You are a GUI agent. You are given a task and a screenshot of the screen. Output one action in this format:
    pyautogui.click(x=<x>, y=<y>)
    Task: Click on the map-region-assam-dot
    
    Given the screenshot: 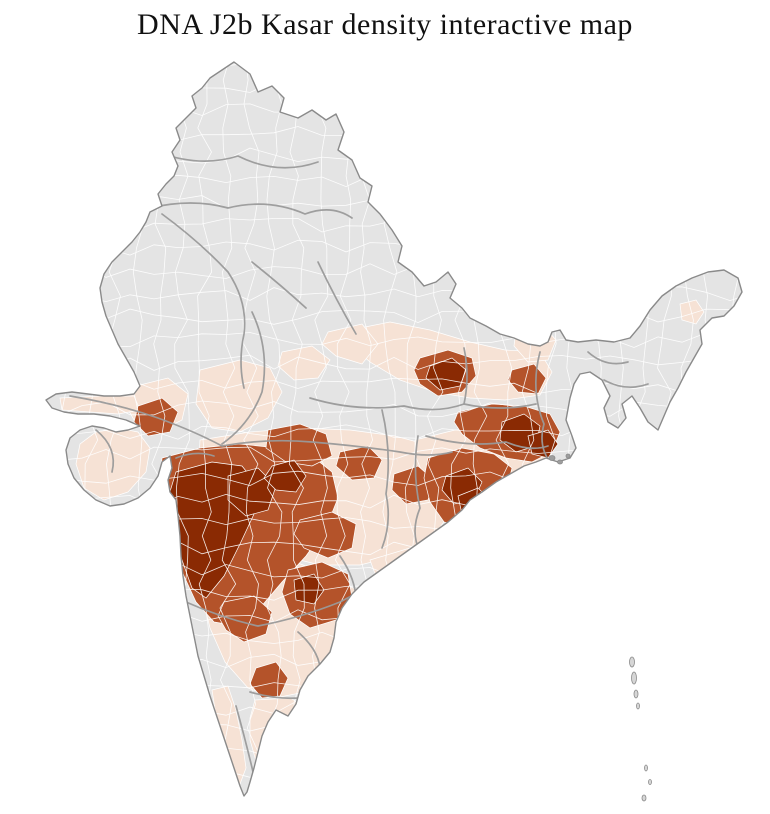 What is the action you would take?
    pyautogui.click(x=692, y=312)
    